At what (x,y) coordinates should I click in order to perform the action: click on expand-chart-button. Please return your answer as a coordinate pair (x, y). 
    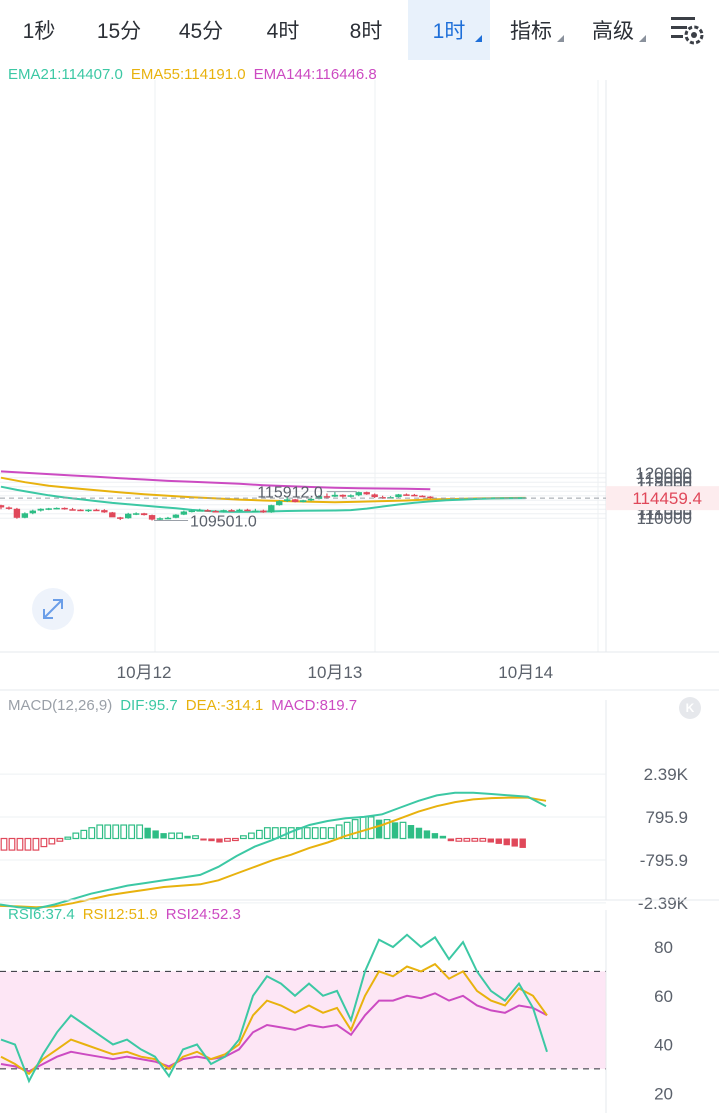
    Looking at the image, I should click on (53, 609).